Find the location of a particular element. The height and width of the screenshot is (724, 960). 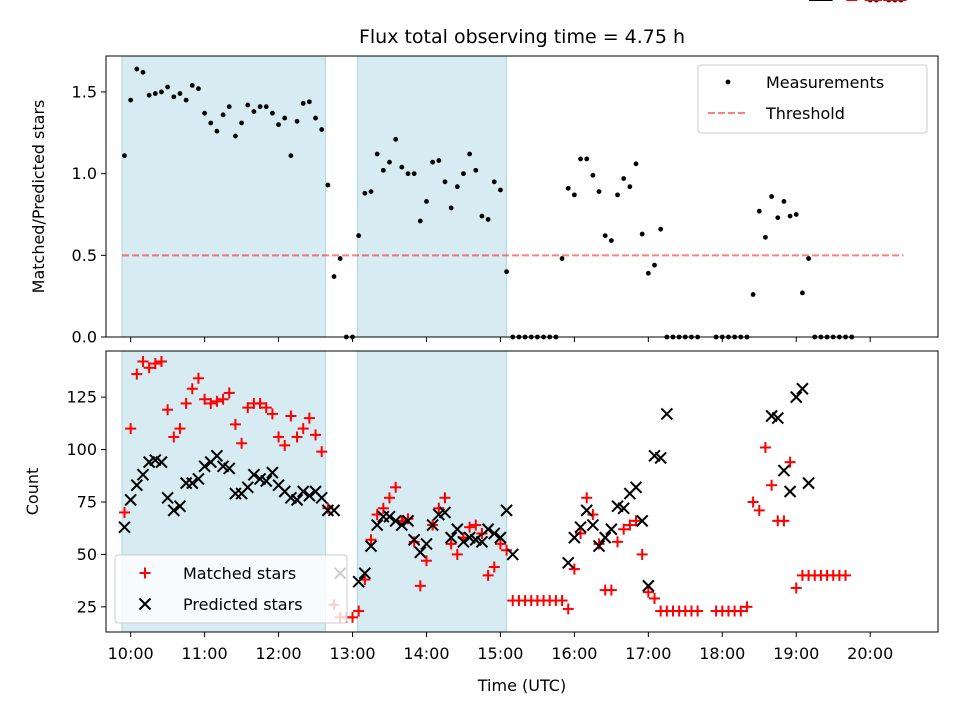

x-tick-label: 14:00 is located at coordinates (426, 653).